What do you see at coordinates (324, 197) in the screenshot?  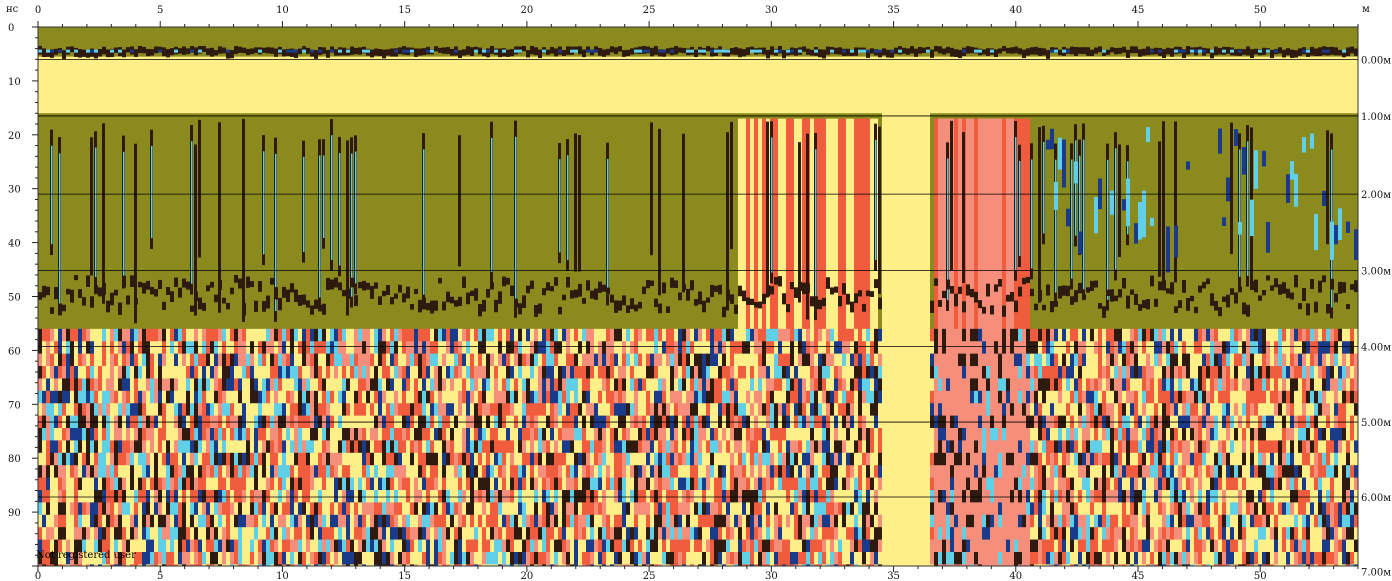 I see `cyan-streak` at bounding box center [324, 197].